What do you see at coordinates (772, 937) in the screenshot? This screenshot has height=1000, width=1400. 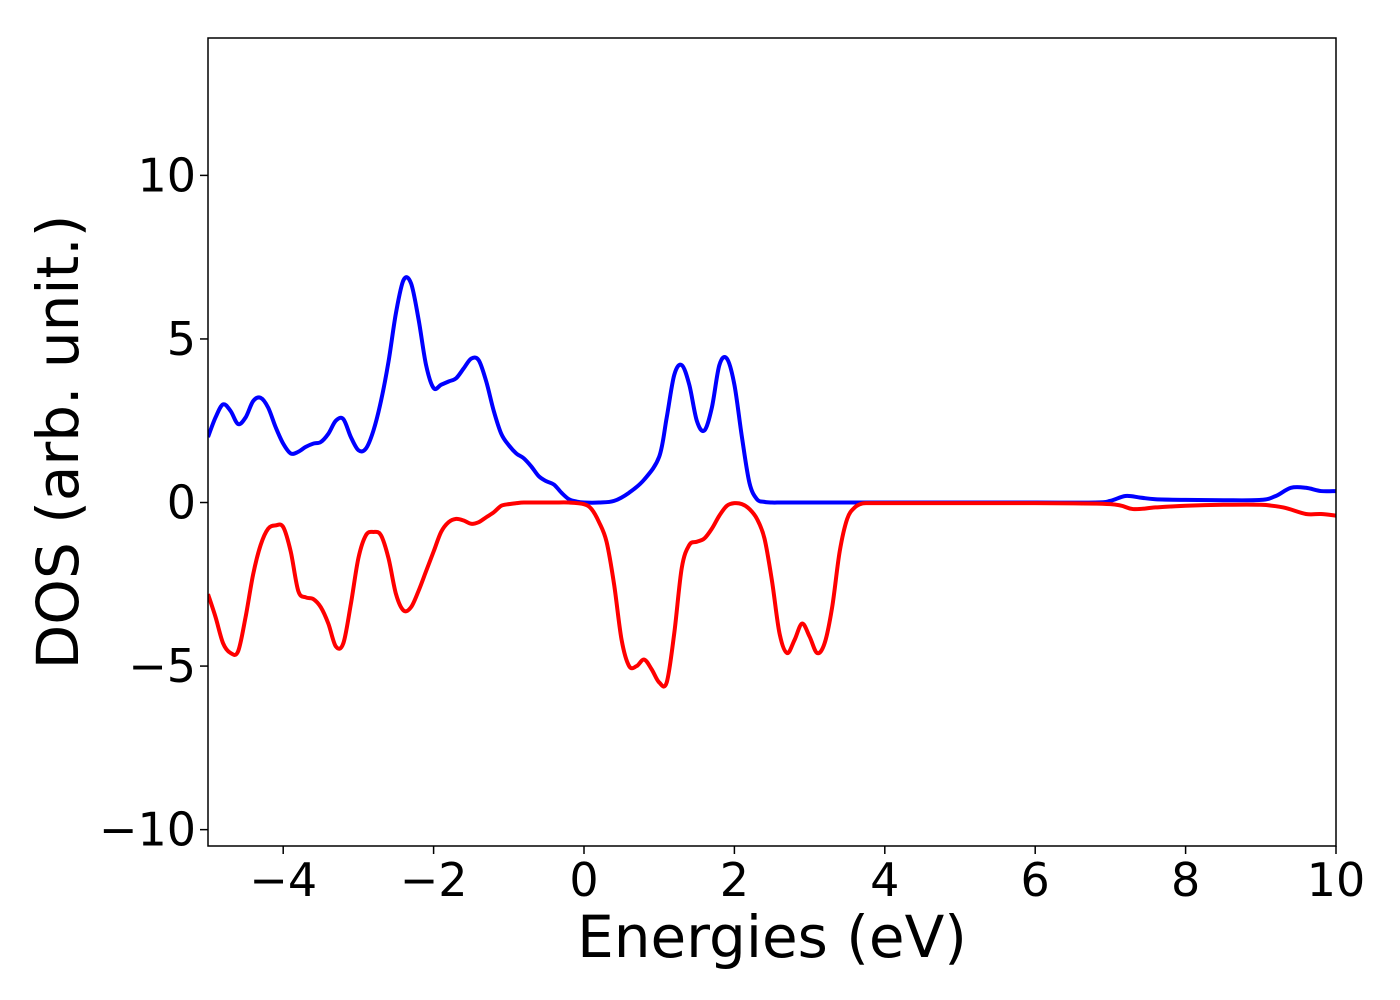 I see `x-axis-label: Energies (eV)` at bounding box center [772, 937].